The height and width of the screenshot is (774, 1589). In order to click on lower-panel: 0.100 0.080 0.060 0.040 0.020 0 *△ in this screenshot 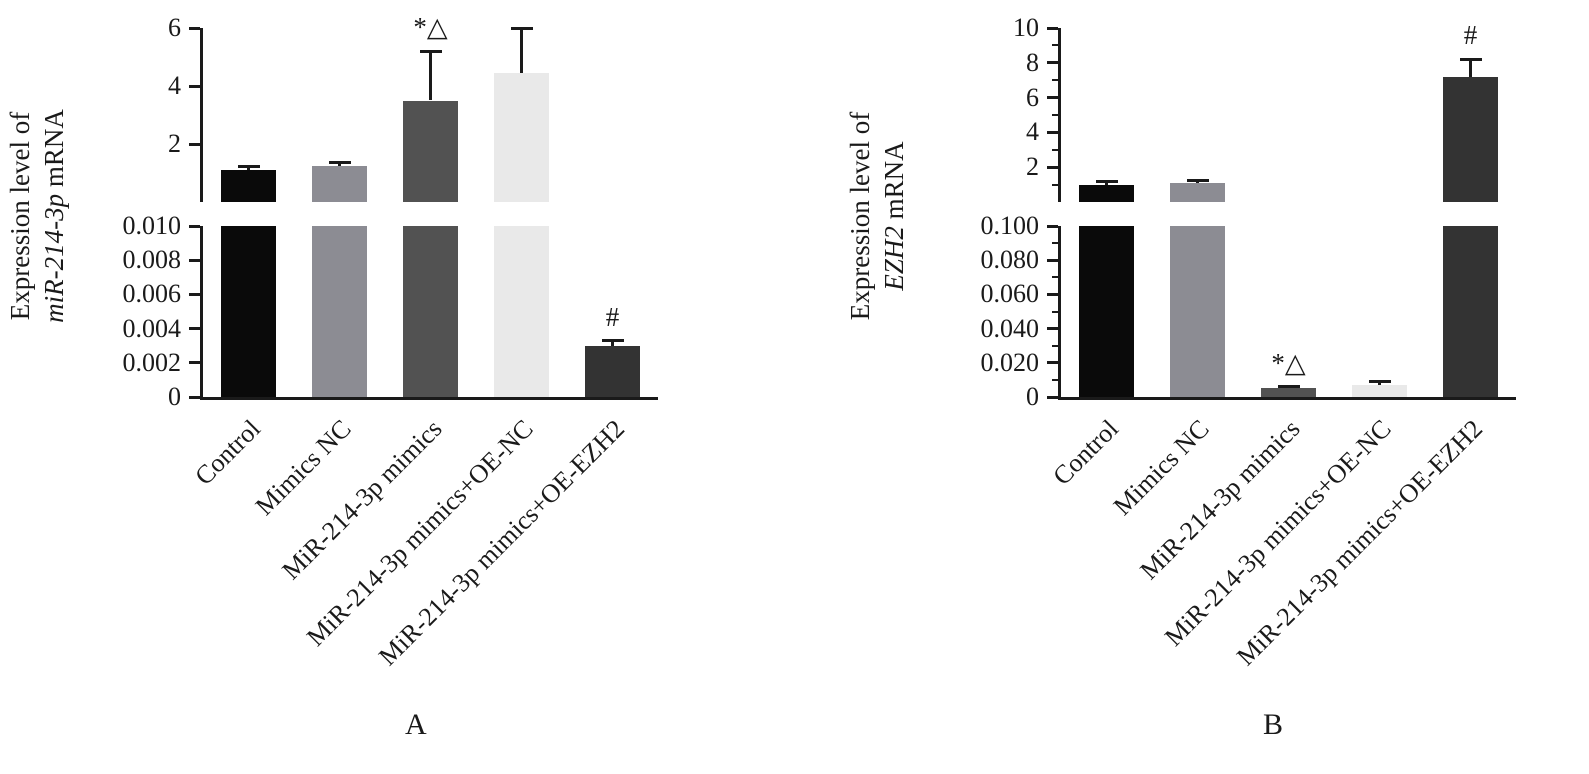, I will do `click(1248, 311)`.